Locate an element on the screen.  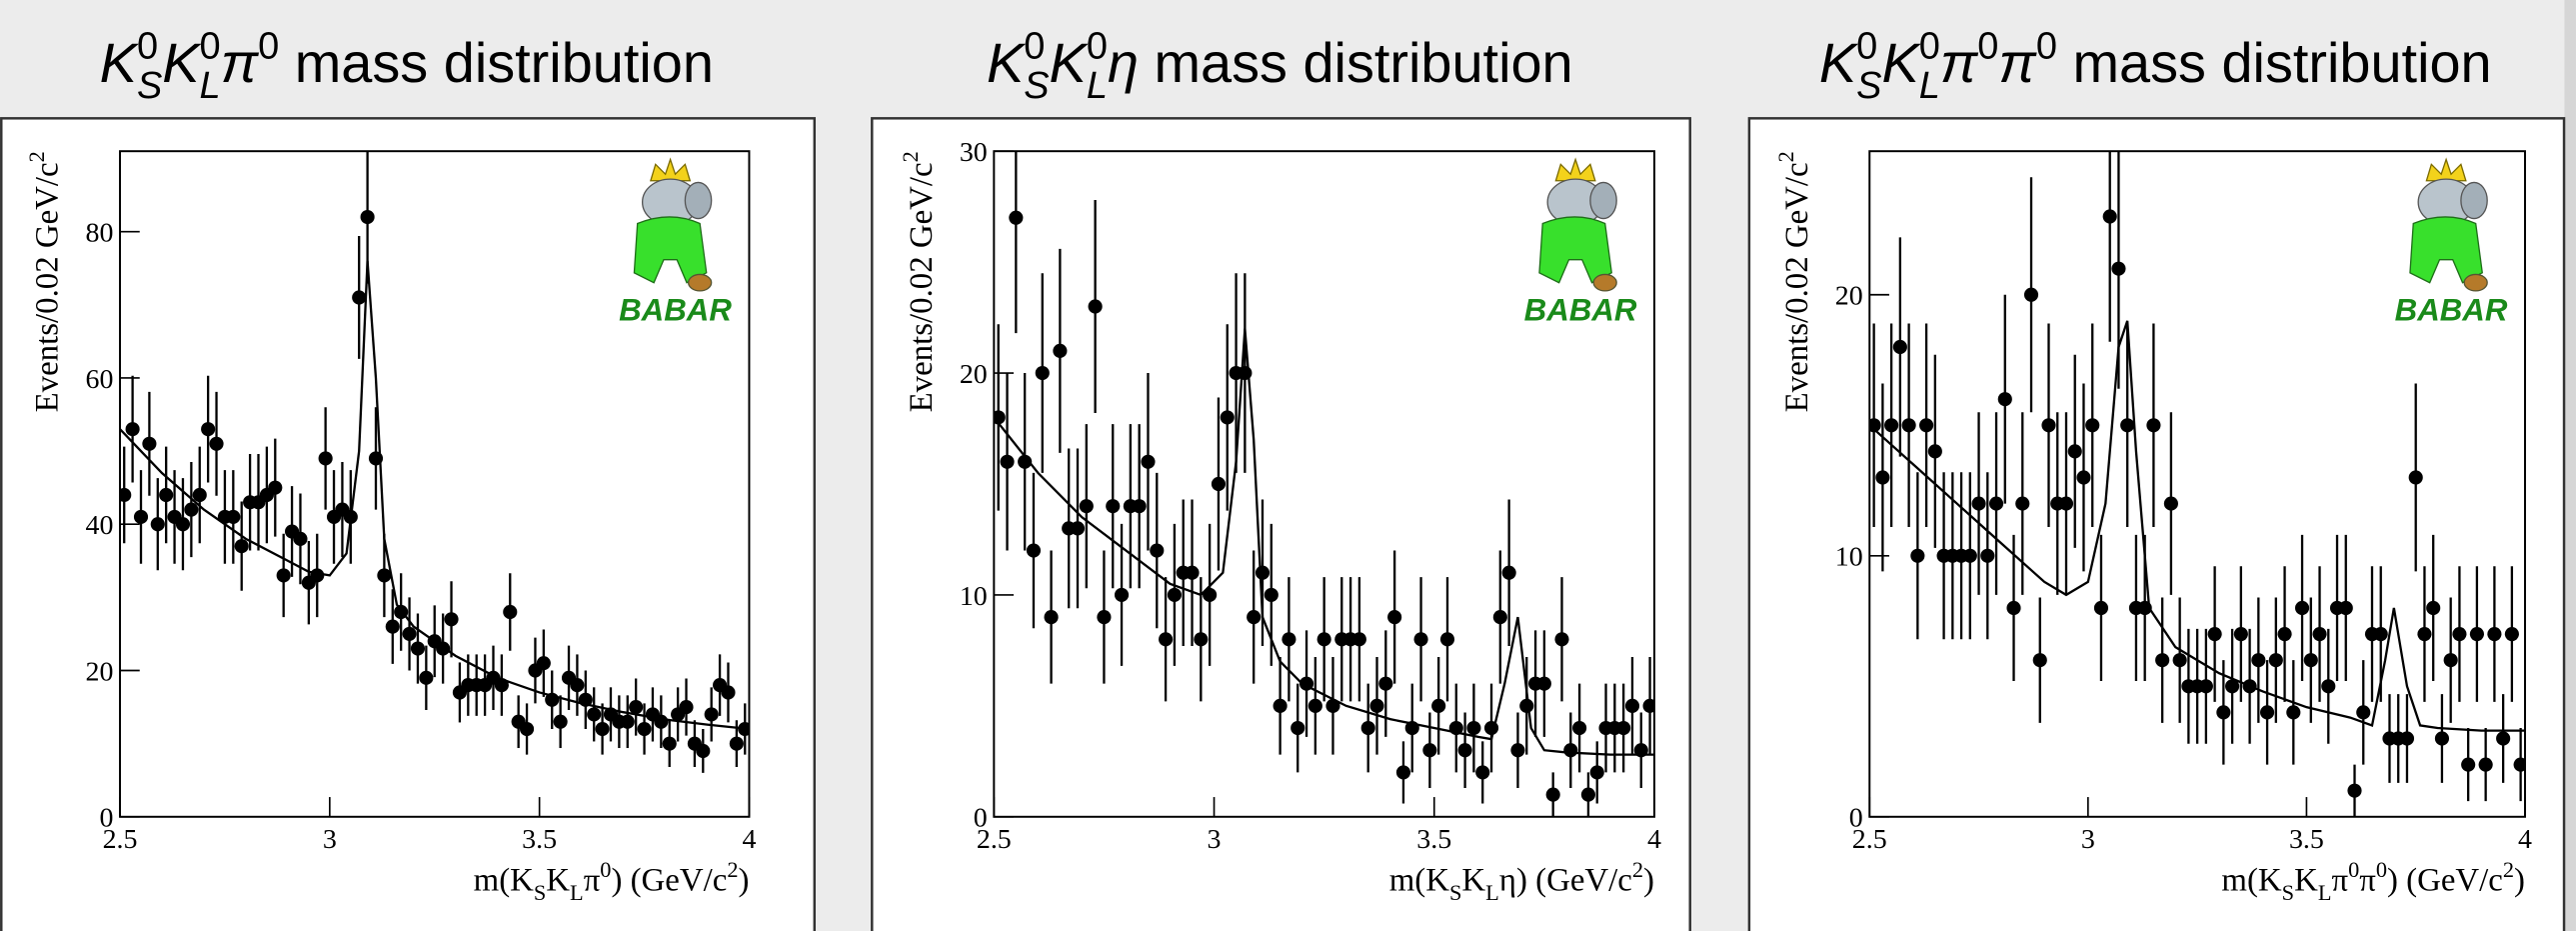
logo-ear is located at coordinates (698, 200).